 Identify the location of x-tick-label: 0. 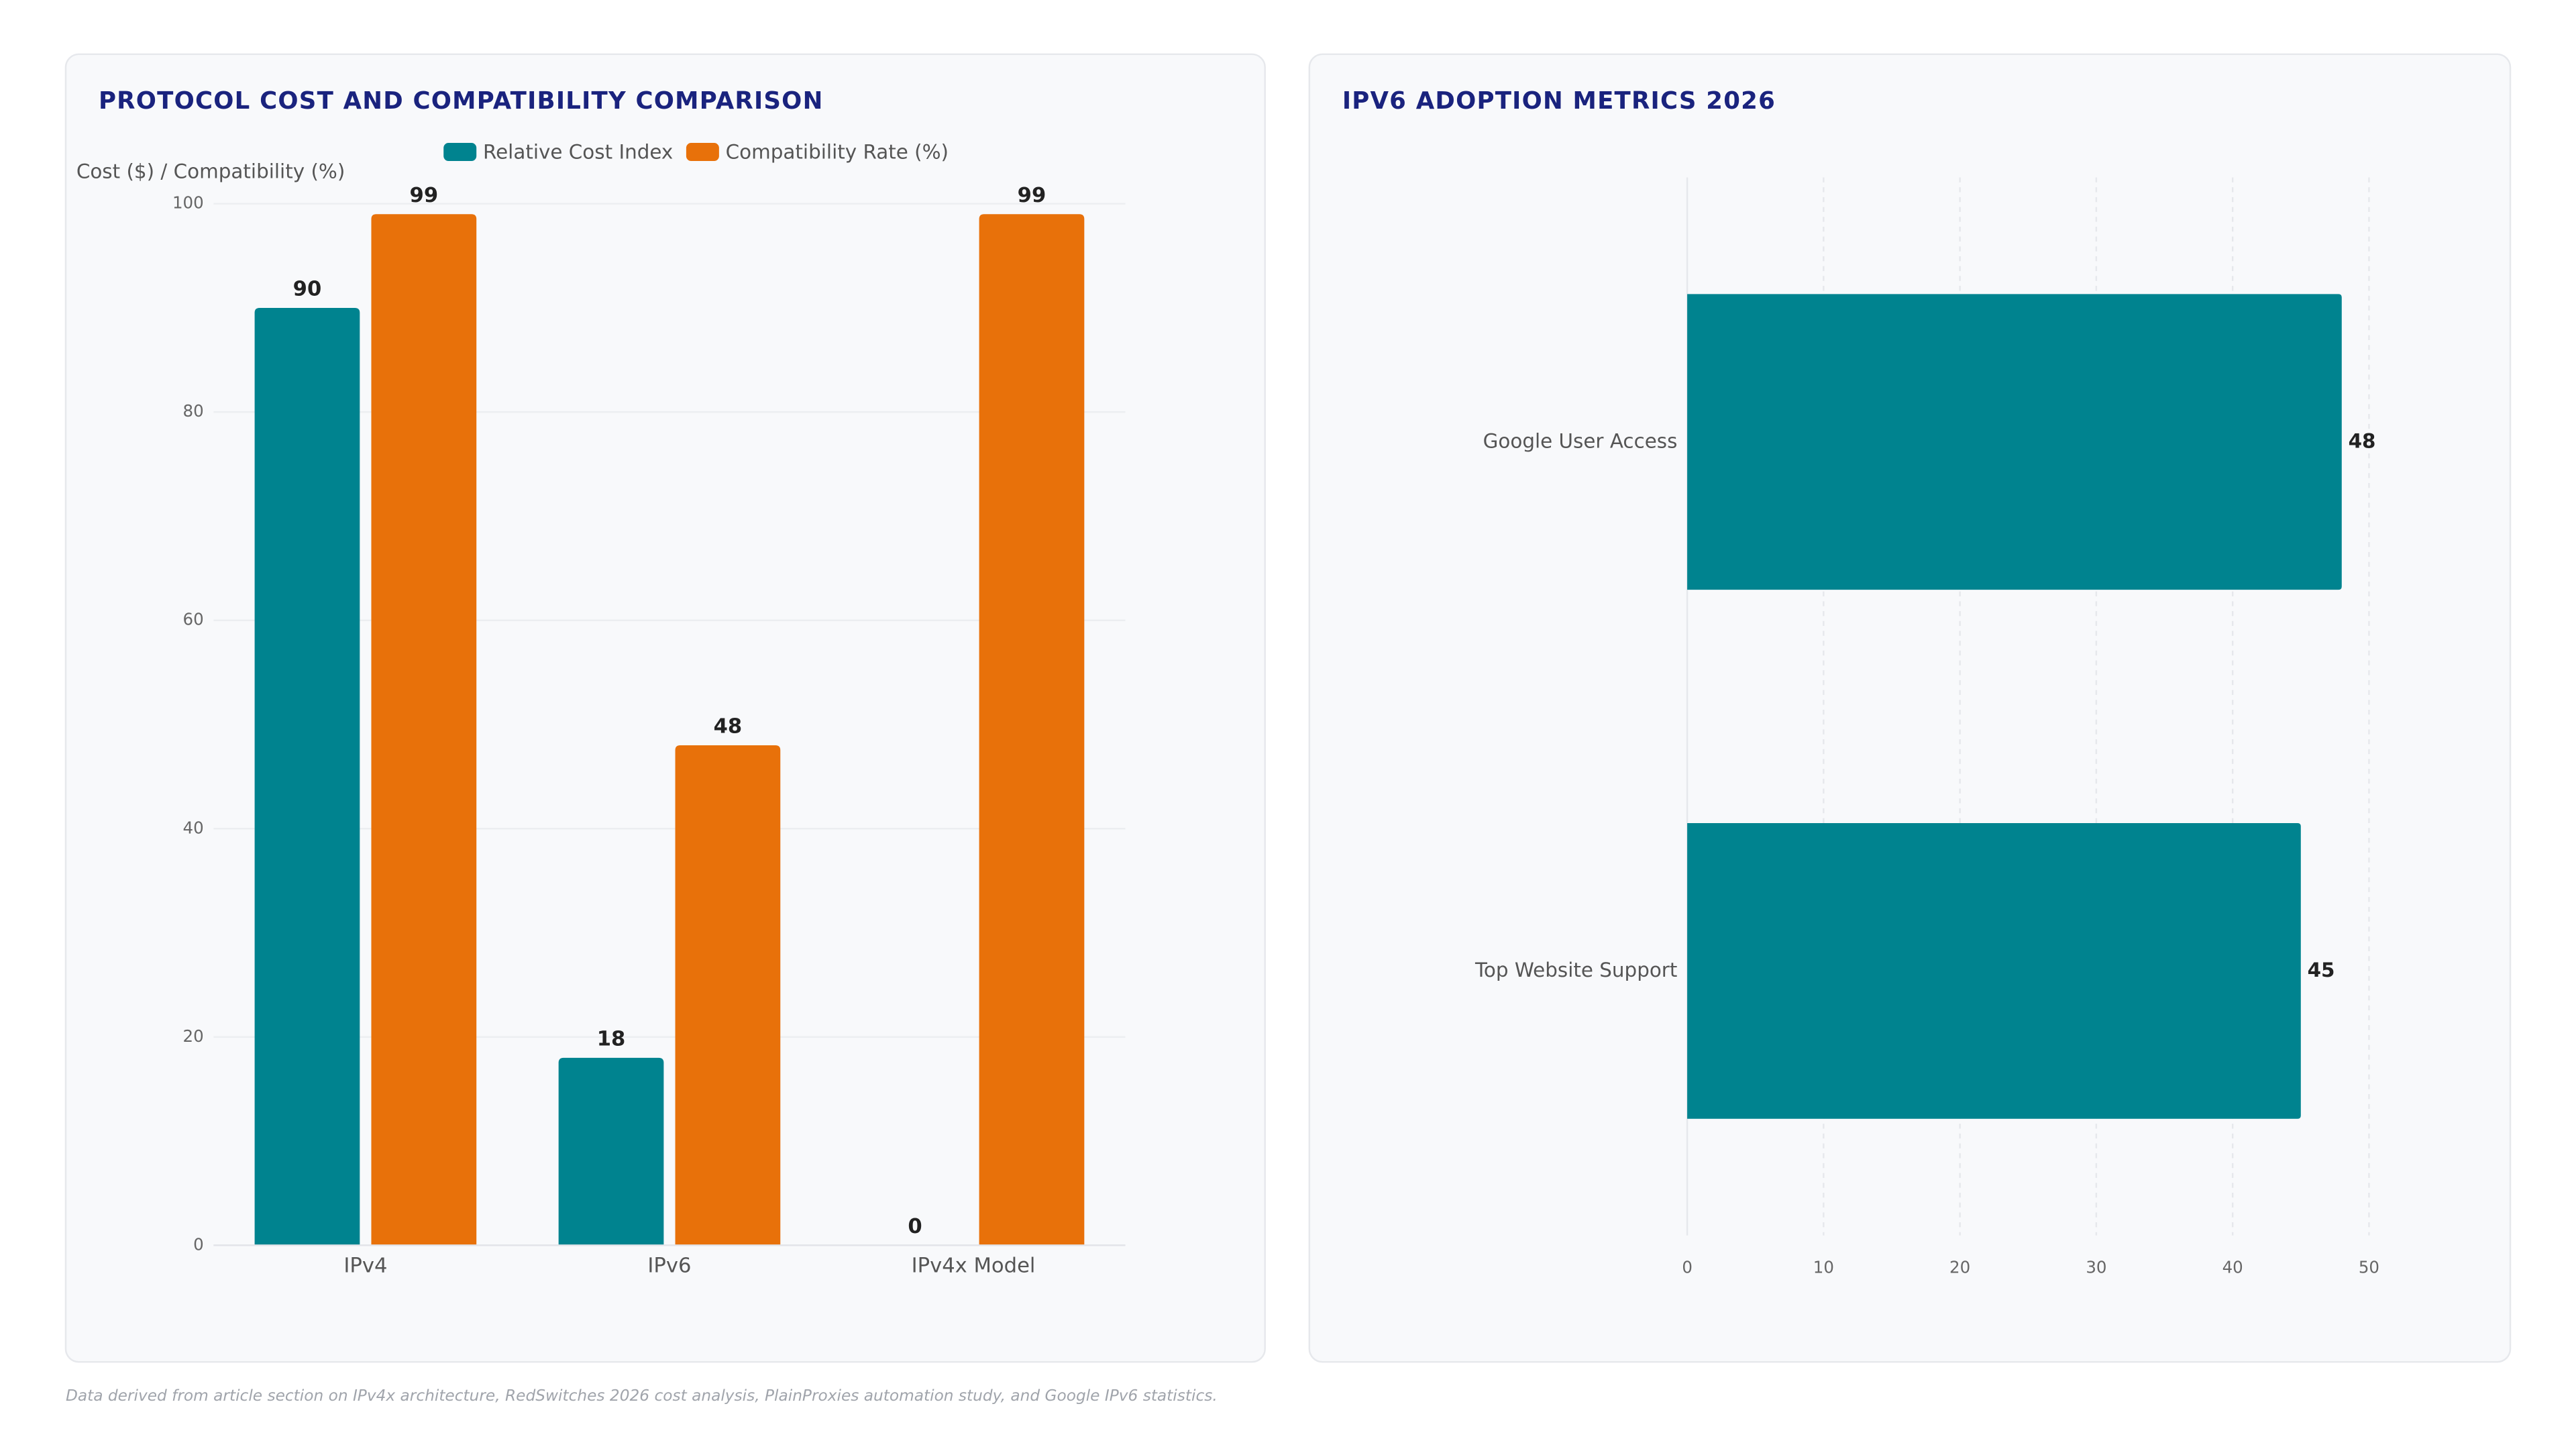
(1687, 1267).